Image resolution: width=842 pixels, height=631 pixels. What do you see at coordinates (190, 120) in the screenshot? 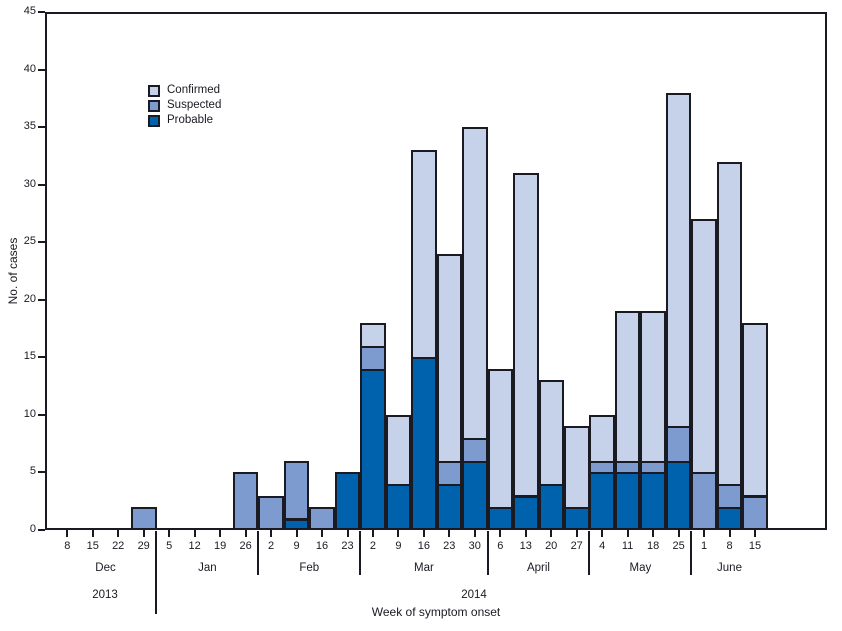
I see `legend-label-probable: Probable` at bounding box center [190, 120].